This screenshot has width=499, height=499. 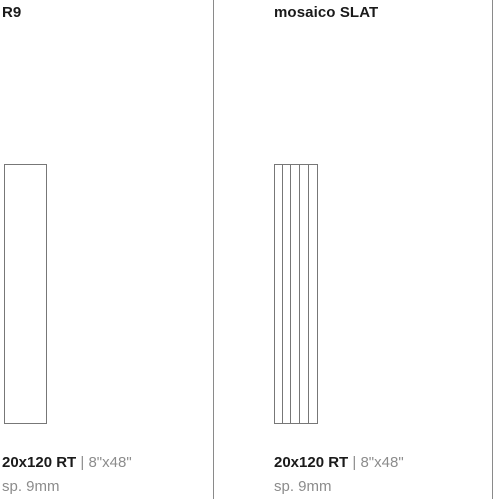 I want to click on mosaico-slat-thickness: sp. 9mm, so click(x=303, y=486).